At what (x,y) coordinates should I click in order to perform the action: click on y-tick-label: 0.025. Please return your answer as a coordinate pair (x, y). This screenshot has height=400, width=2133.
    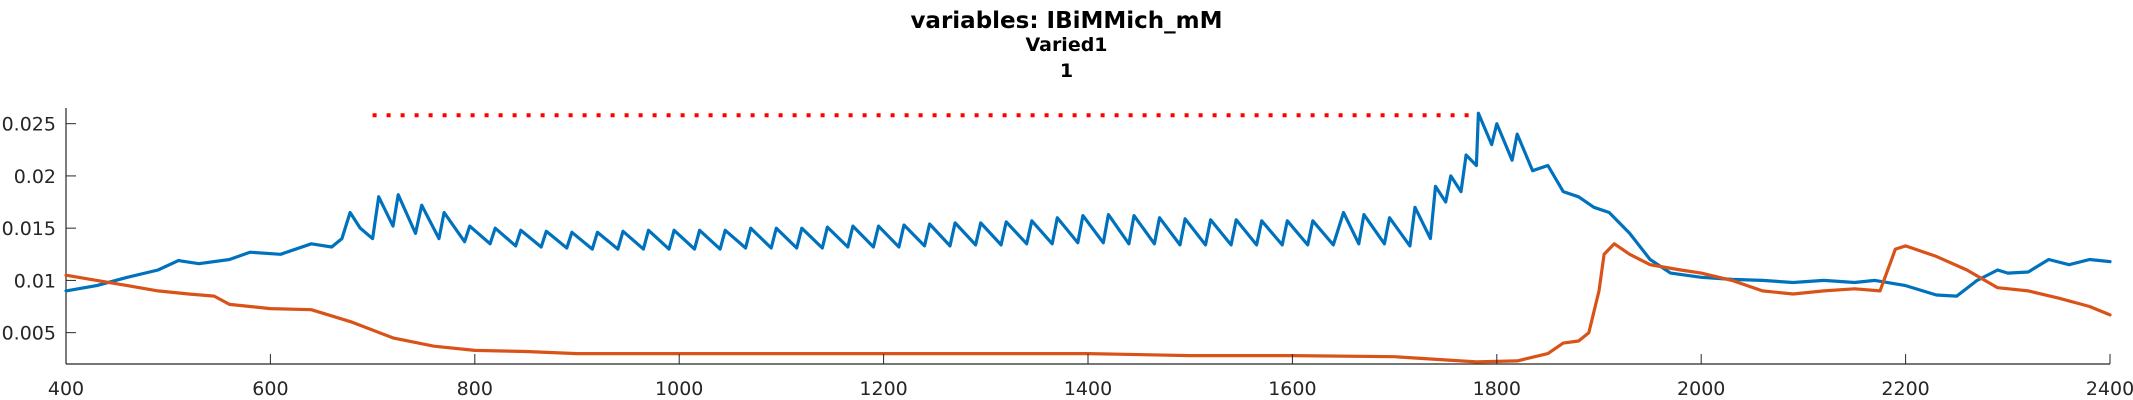
    Looking at the image, I should click on (29, 125).